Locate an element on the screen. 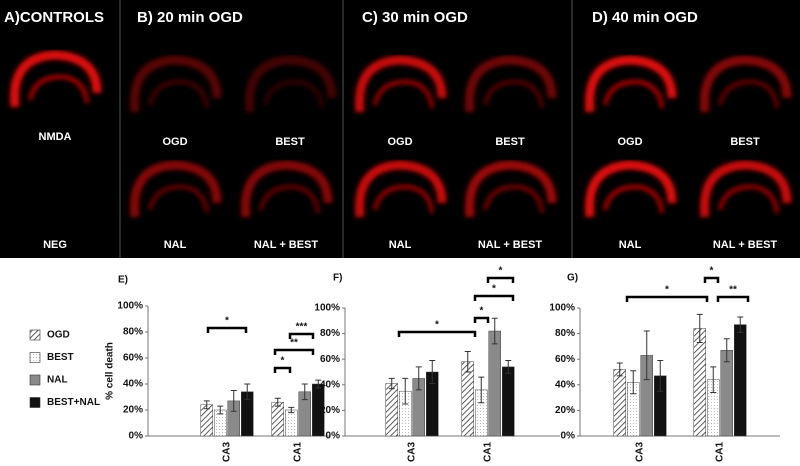 Image resolution: width=800 pixels, height=466 pixels. y-tick-label: 60% is located at coordinates (133, 358).